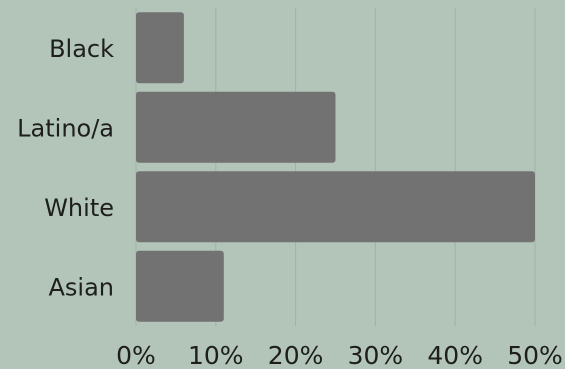 This screenshot has height=369, width=565. What do you see at coordinates (335, 207) in the screenshot?
I see `bar-white` at bounding box center [335, 207].